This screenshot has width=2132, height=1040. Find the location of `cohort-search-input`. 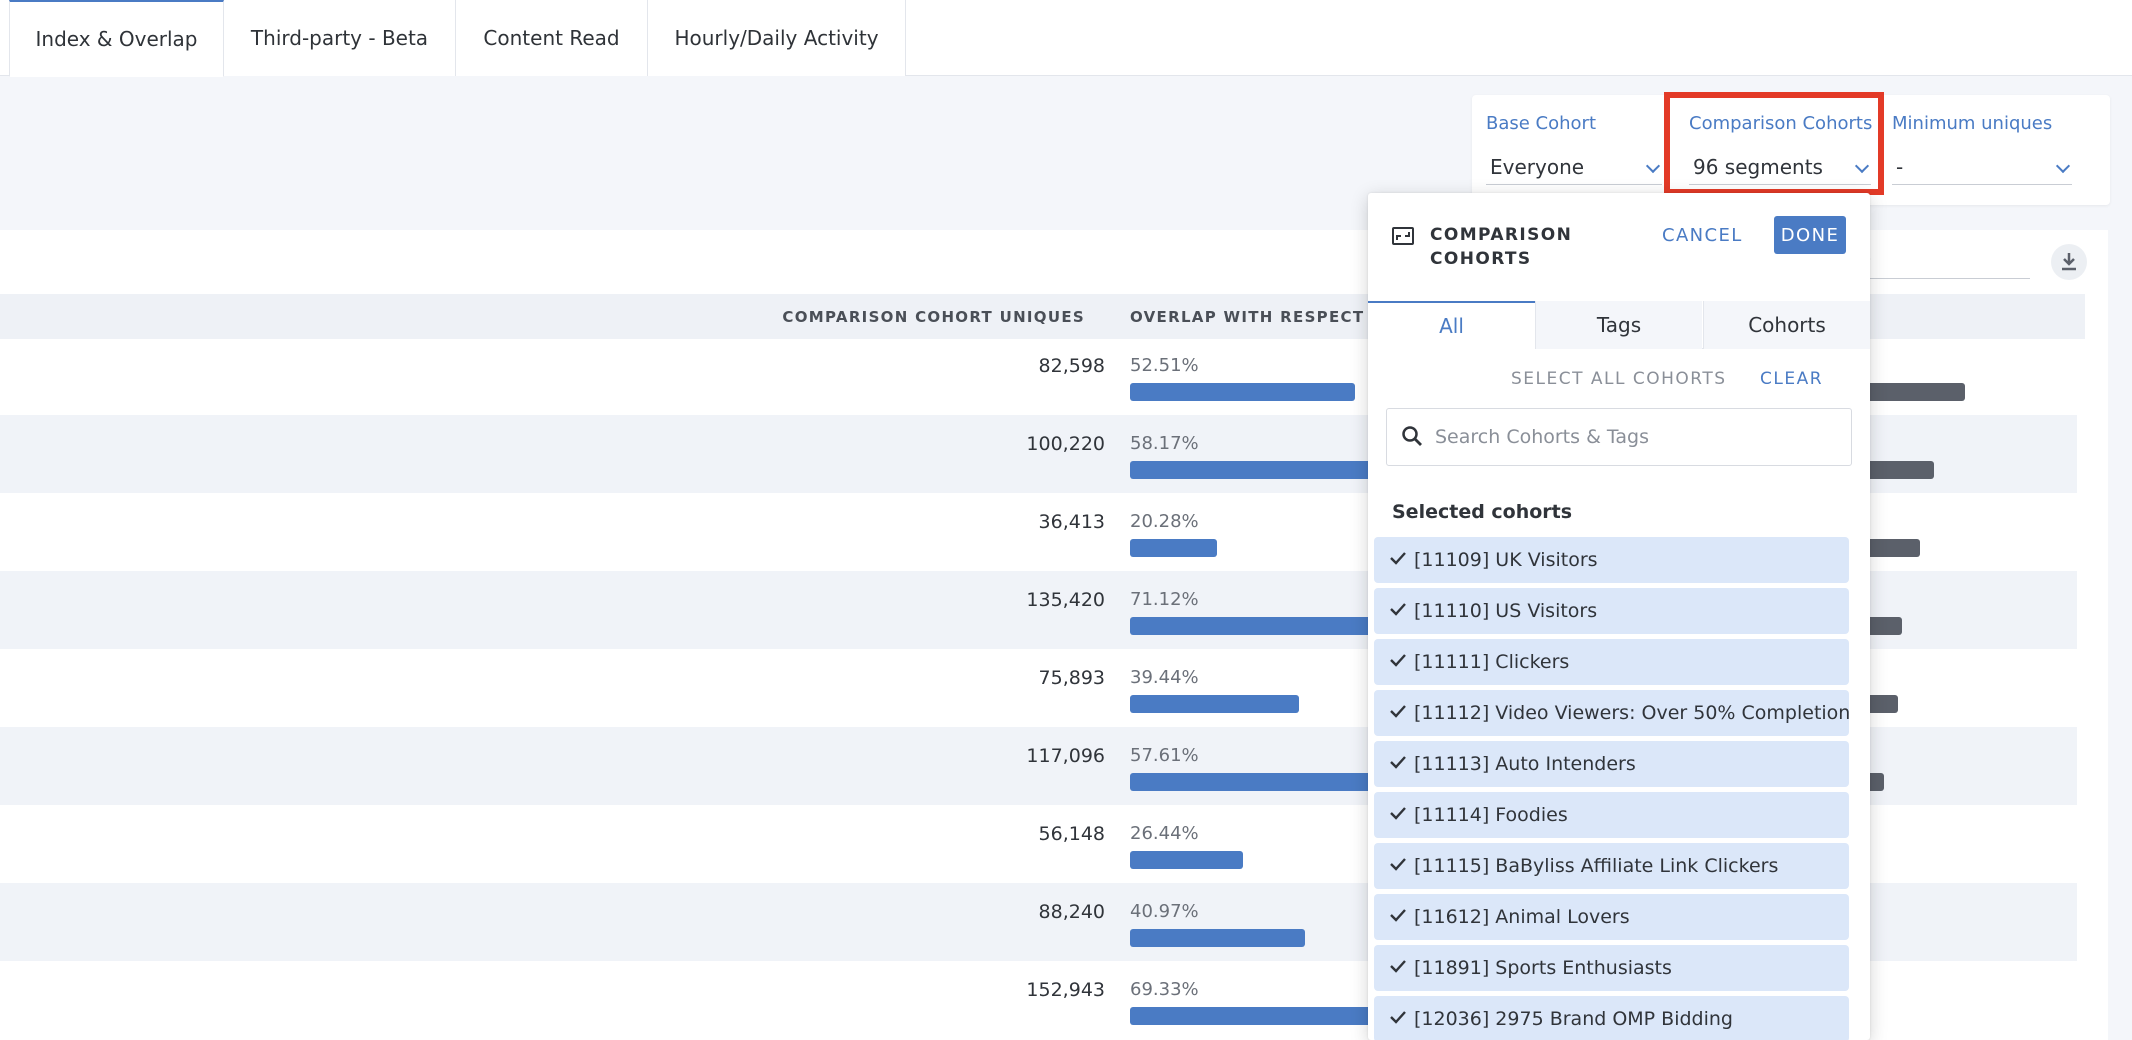

cohort-search-input is located at coordinates (1635, 437).